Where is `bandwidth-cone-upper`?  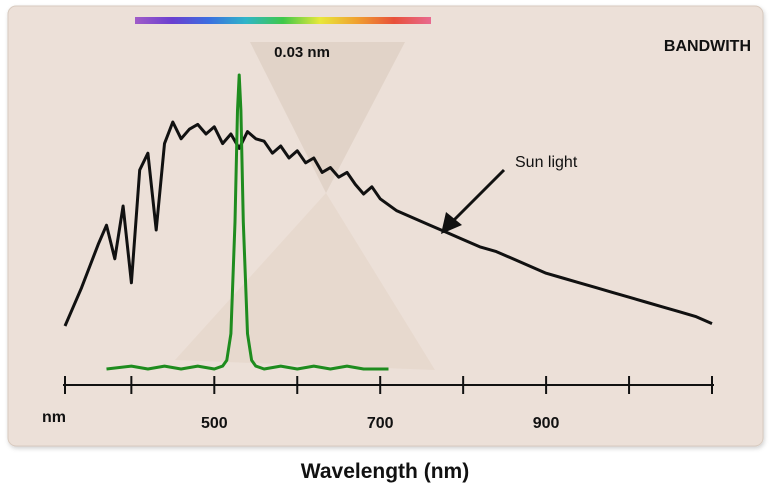 bandwidth-cone-upper is located at coordinates (327, 117).